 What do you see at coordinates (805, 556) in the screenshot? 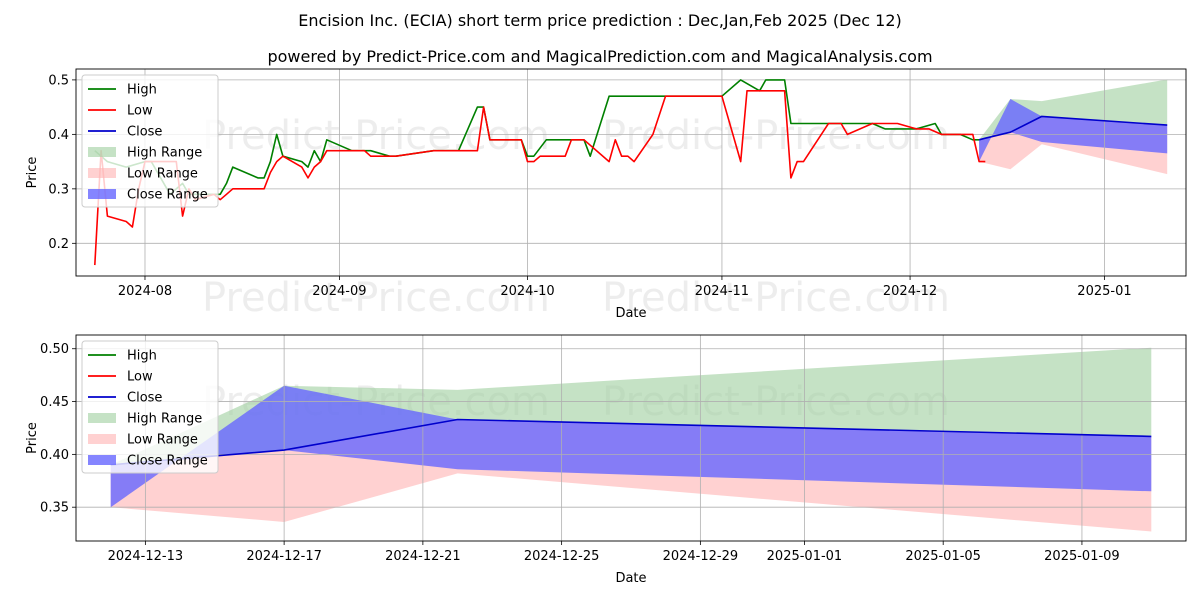
I see `x-tick-label: 2025-01-01` at bounding box center [805, 556].